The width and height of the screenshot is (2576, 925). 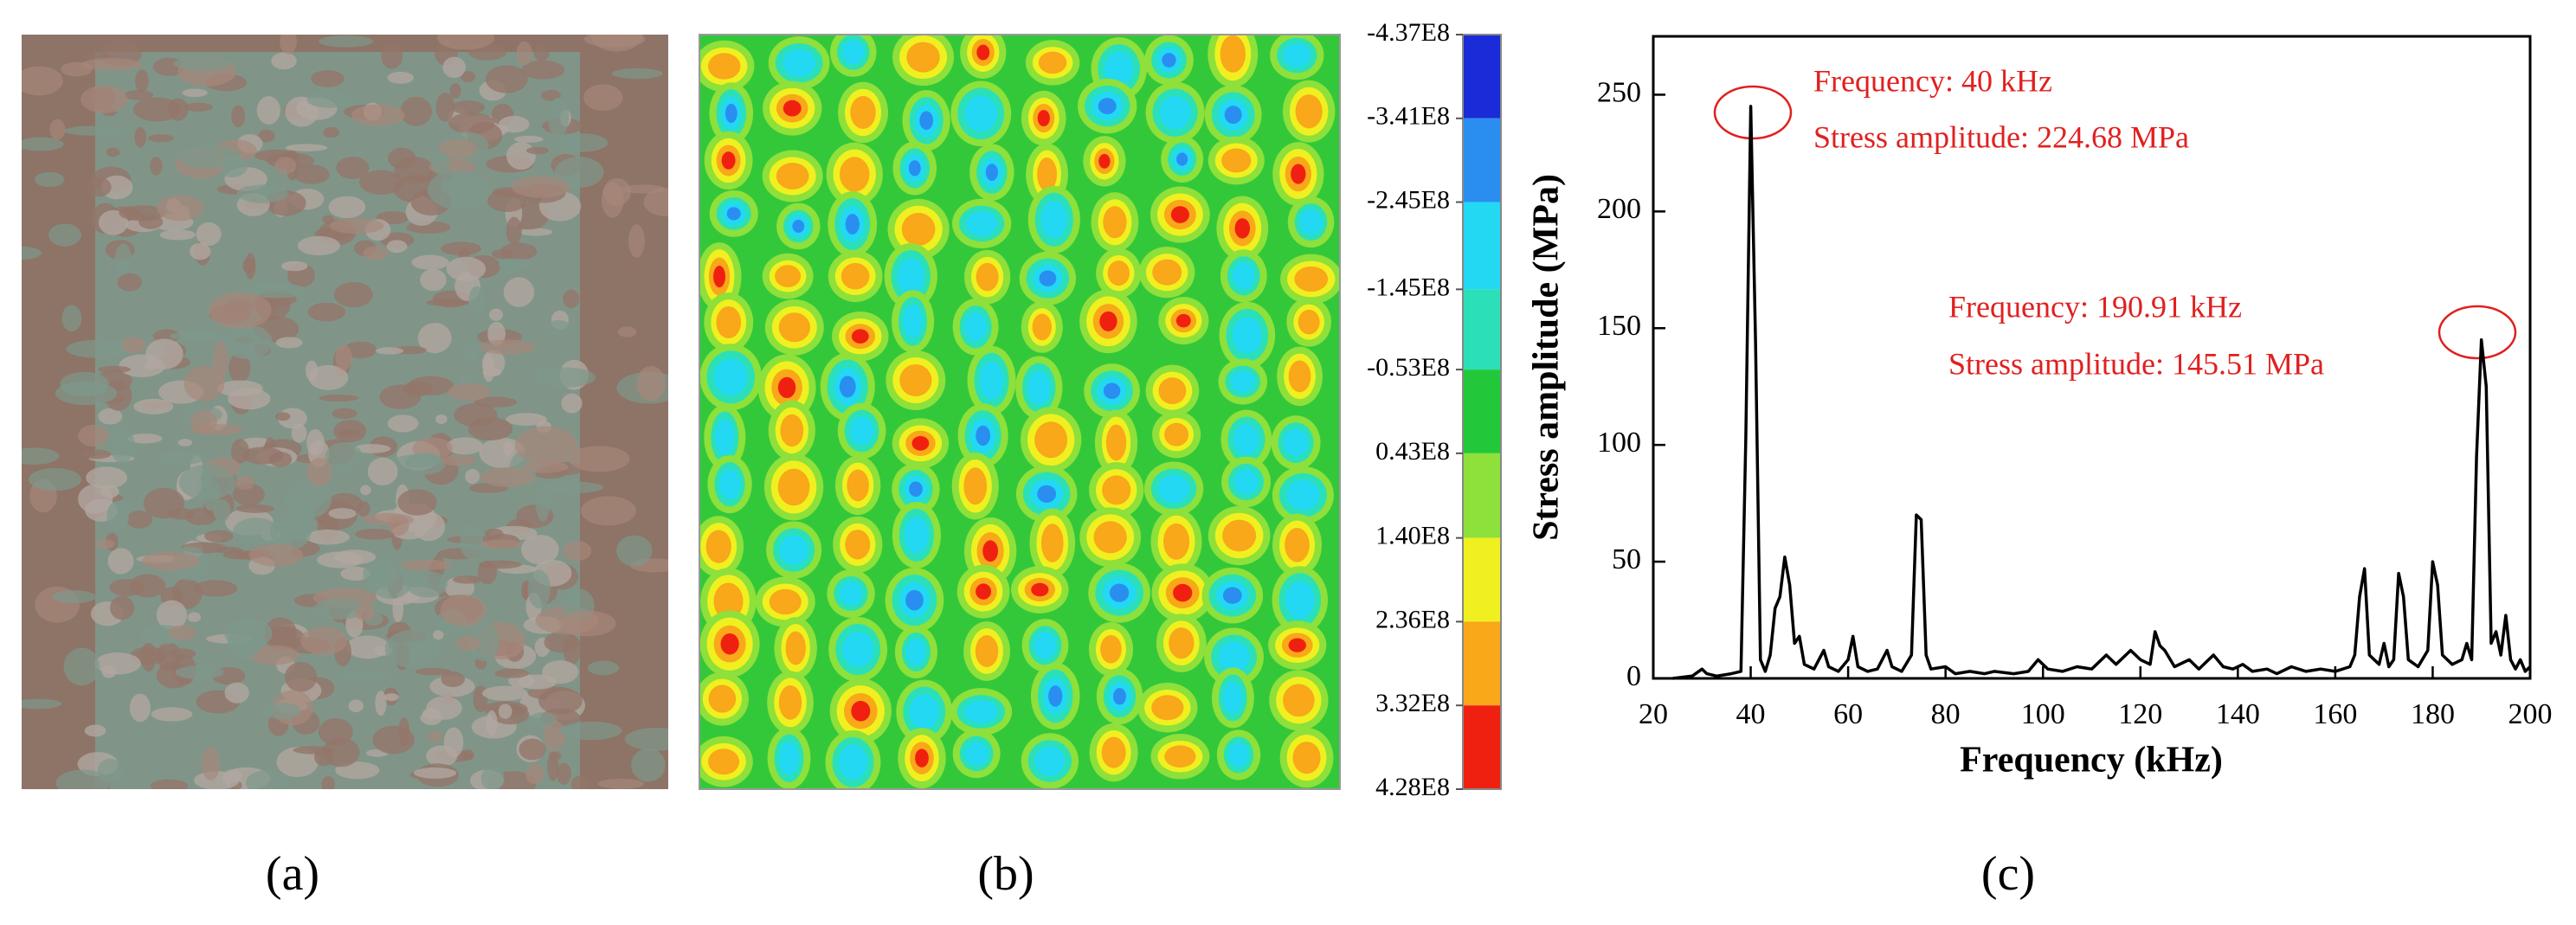 What do you see at coordinates (1619, 209) in the screenshot?
I see `y-tick-label: 200` at bounding box center [1619, 209].